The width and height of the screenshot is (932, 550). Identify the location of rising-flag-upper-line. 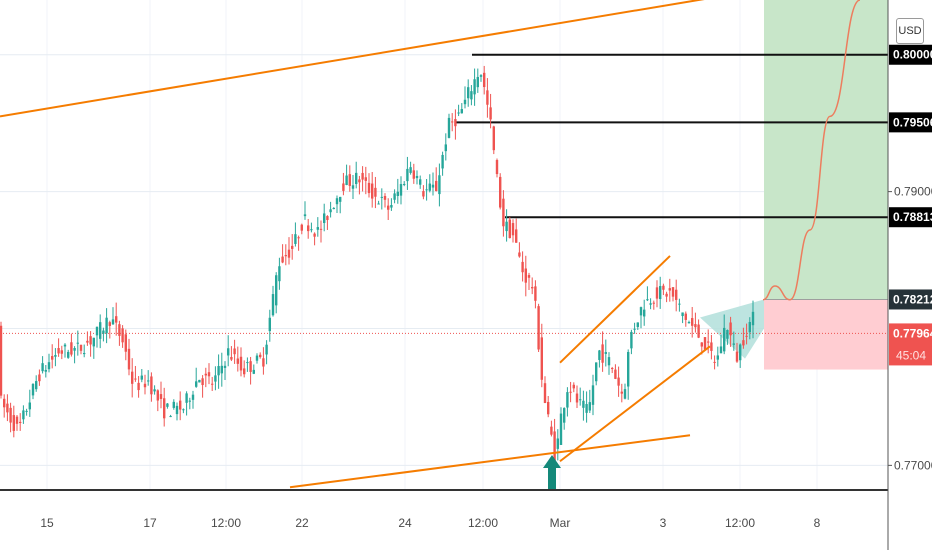
(615, 309).